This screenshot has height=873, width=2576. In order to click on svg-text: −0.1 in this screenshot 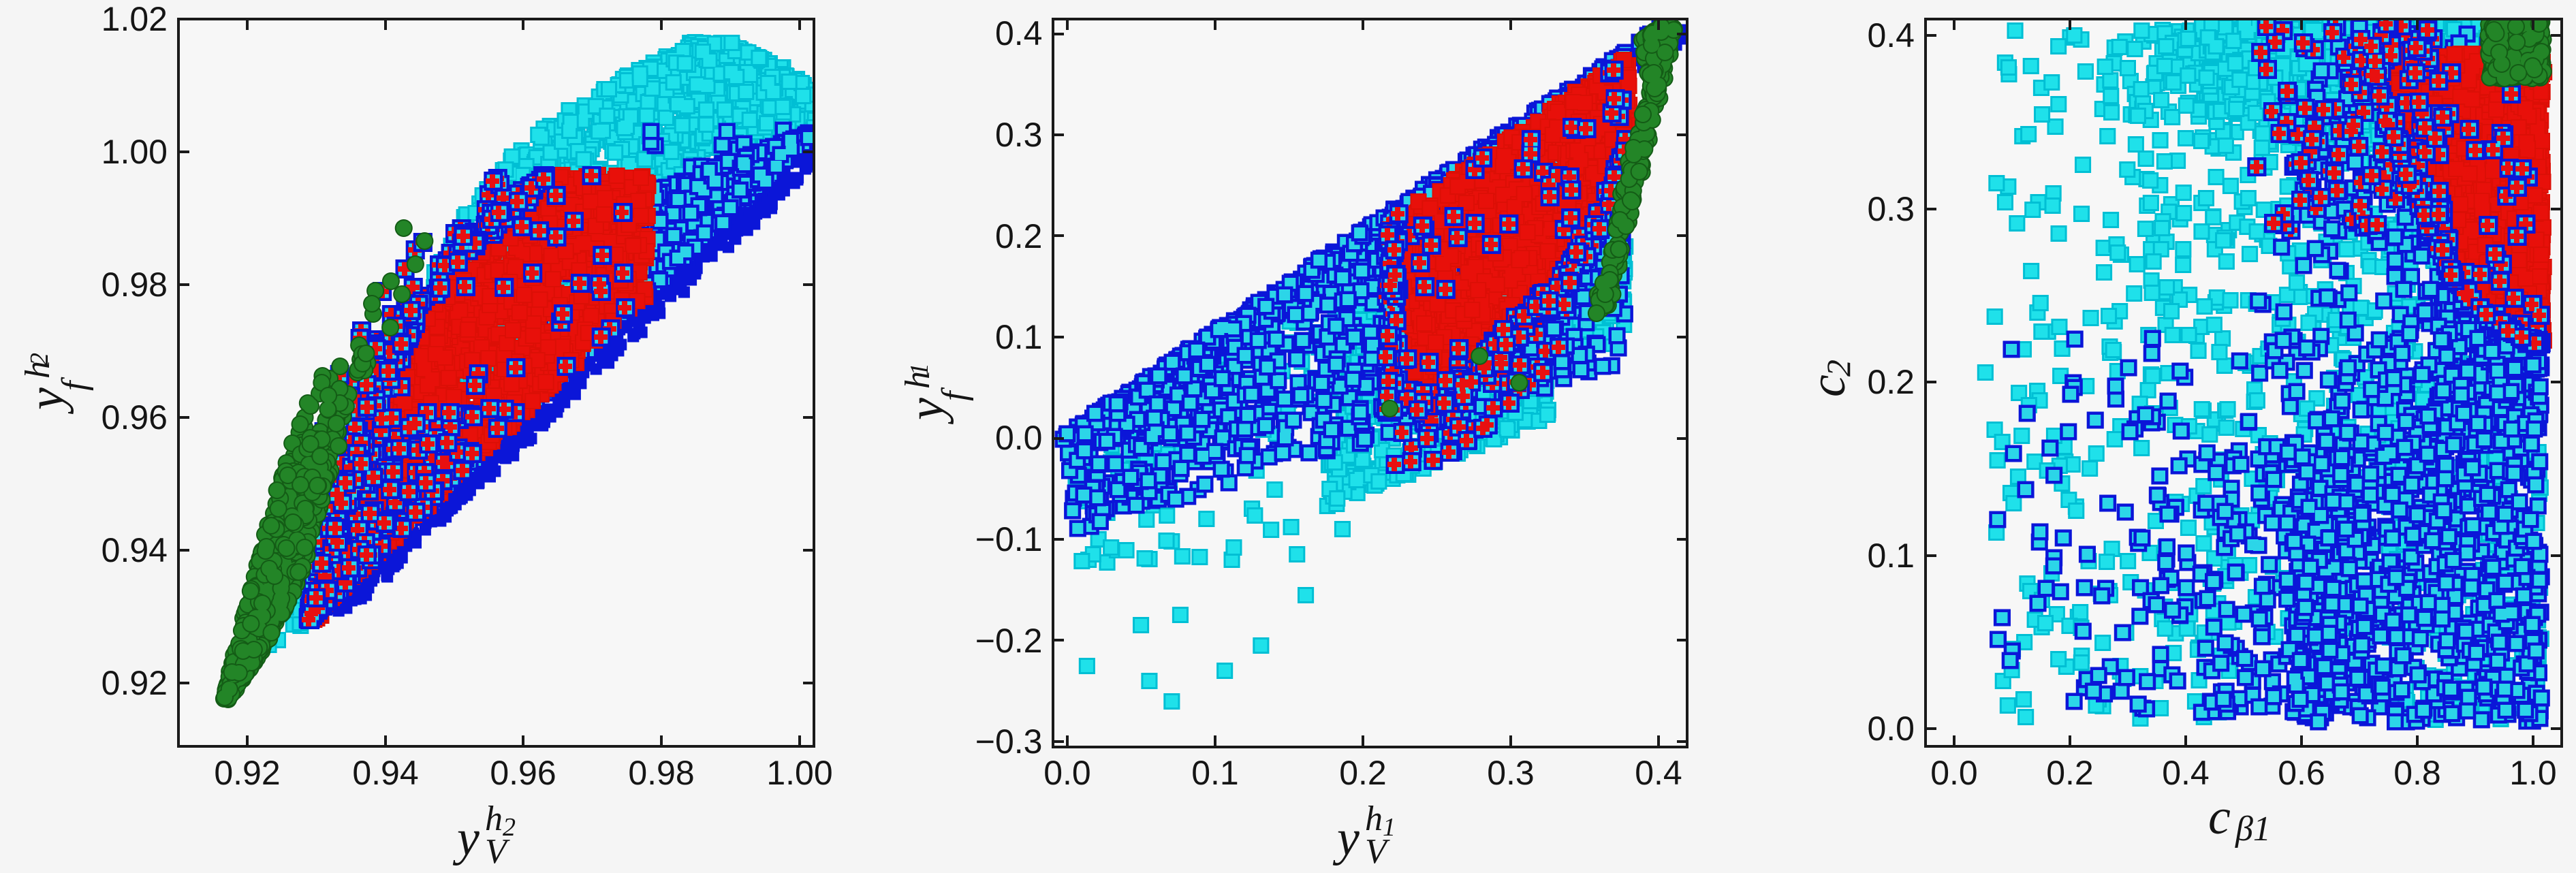, I will do `click(1009, 539)`.